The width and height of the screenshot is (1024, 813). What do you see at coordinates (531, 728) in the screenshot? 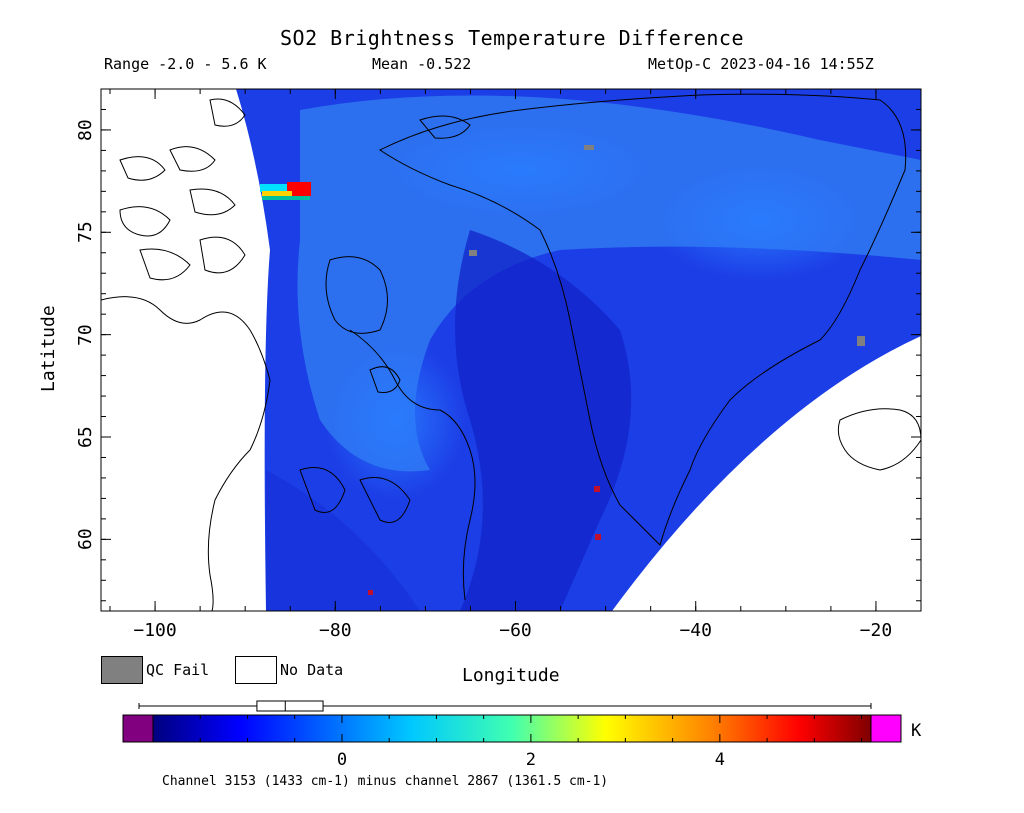
I see `colorbar-ticks` at bounding box center [531, 728].